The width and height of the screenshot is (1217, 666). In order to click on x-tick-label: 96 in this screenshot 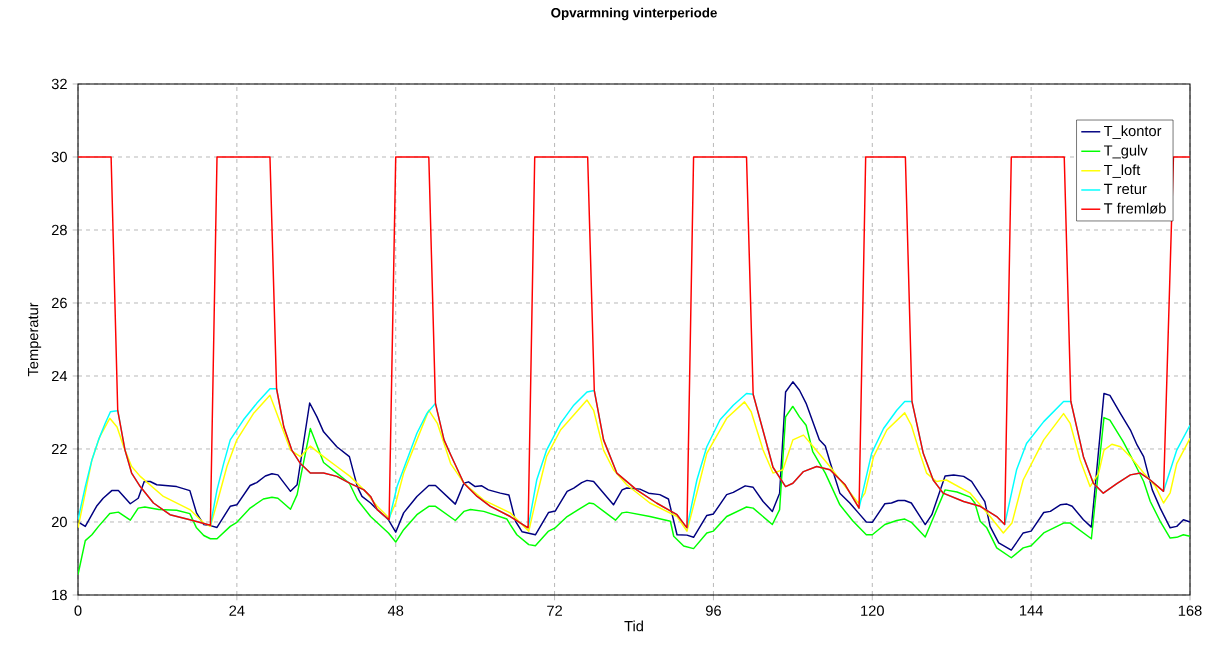, I will do `click(713, 610)`.